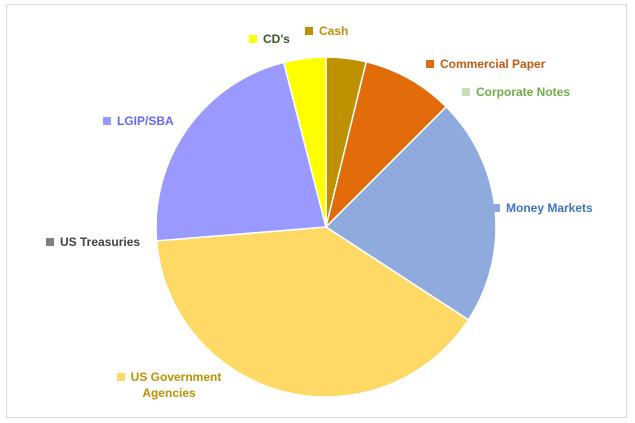 The image size is (635, 423). I want to click on label-text: LGIP/SBA, so click(145, 121).